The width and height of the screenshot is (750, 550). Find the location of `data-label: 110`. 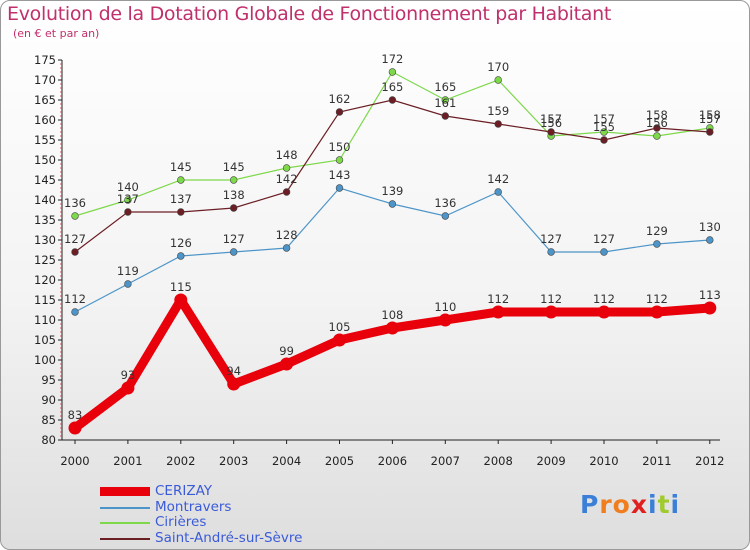

data-label: 110 is located at coordinates (445, 307).